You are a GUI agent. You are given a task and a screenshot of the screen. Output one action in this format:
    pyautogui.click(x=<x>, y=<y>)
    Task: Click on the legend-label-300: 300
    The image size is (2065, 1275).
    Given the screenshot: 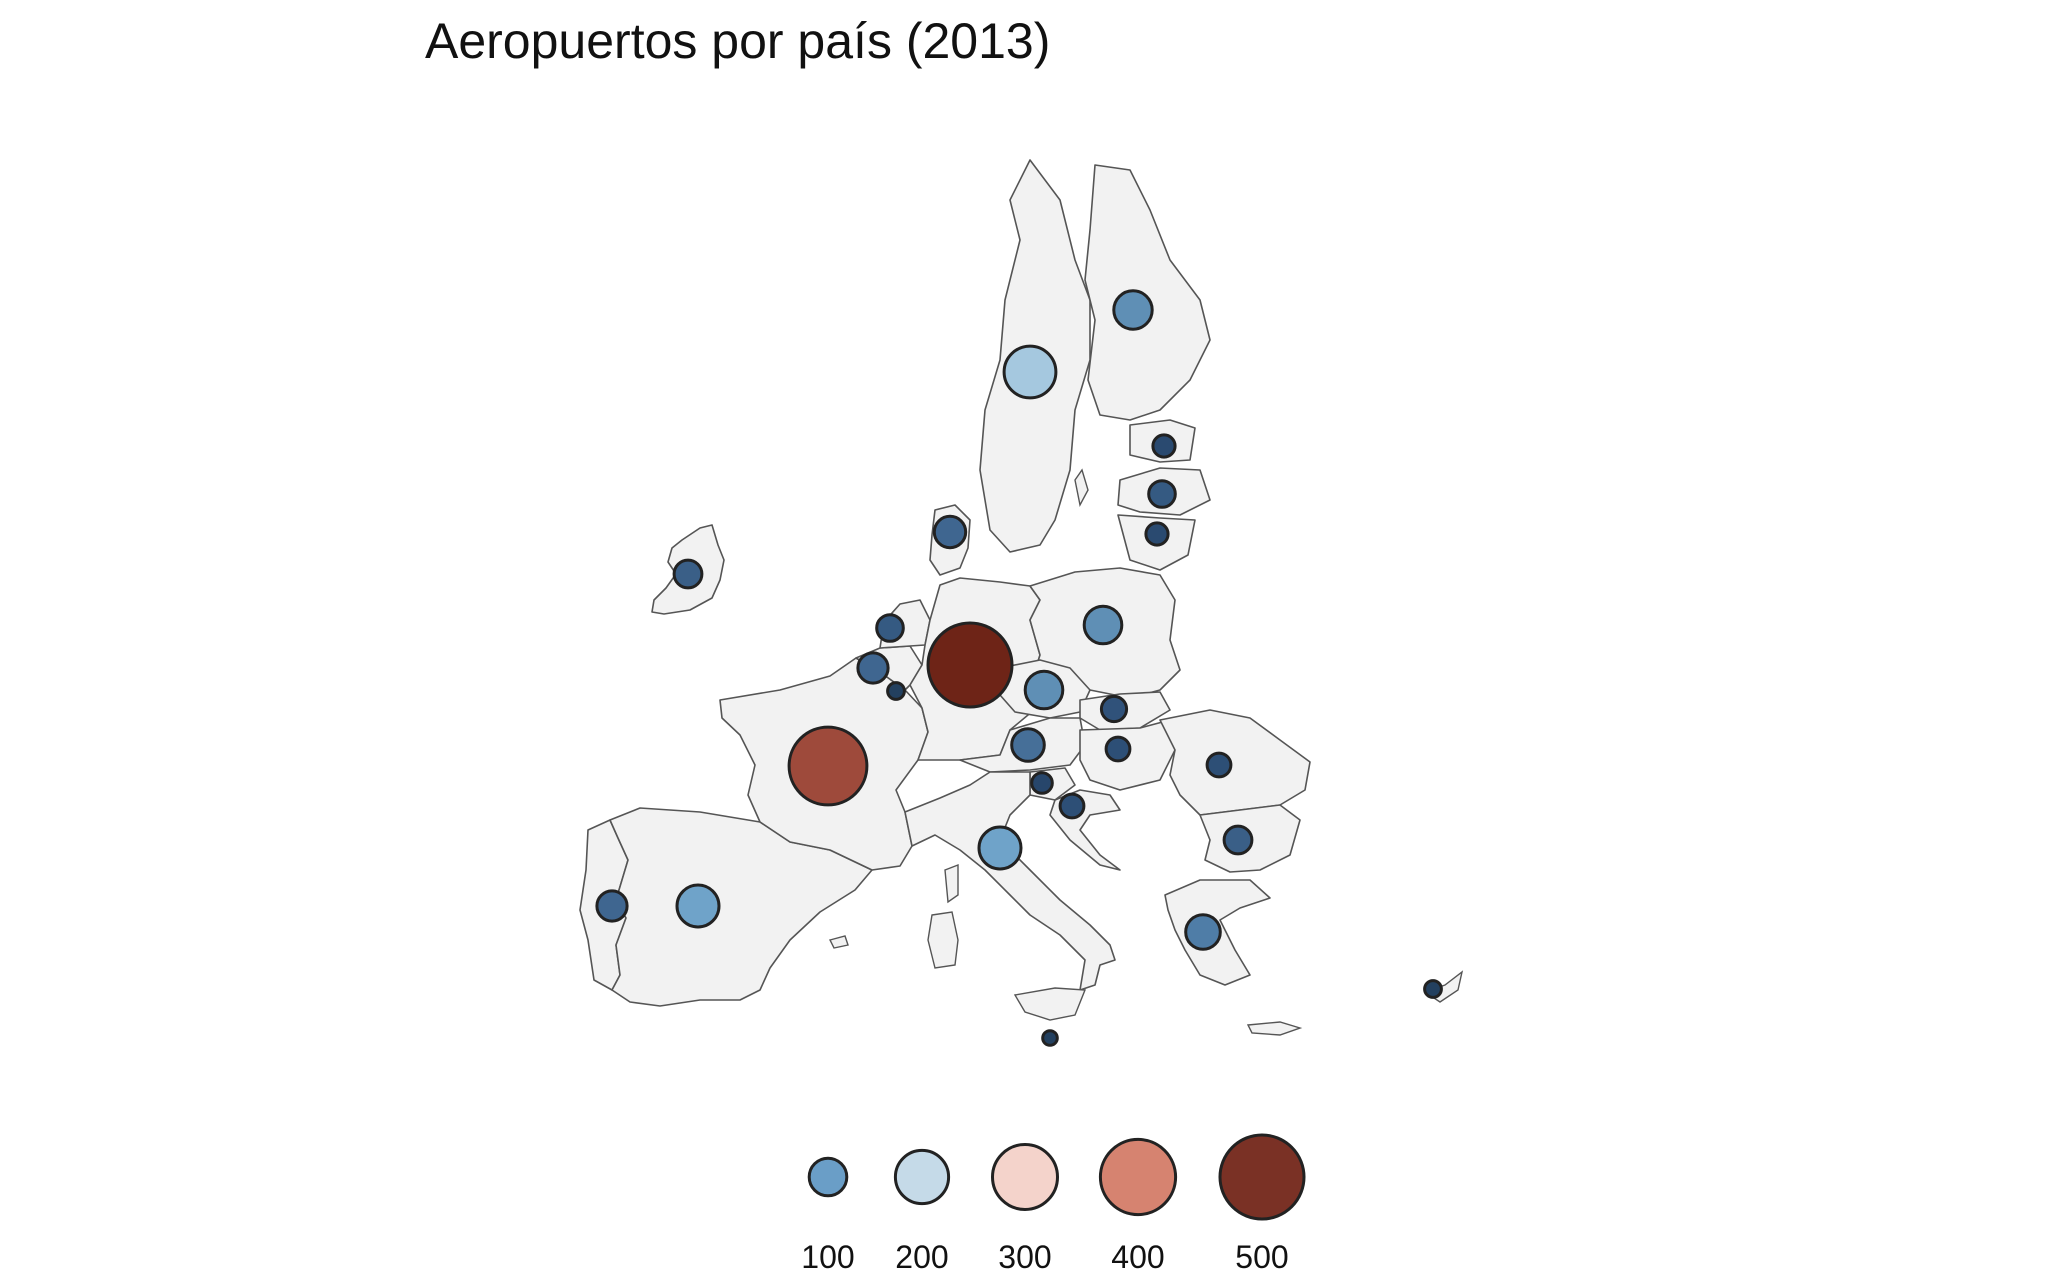 What is the action you would take?
    pyautogui.click(x=1024, y=1257)
    